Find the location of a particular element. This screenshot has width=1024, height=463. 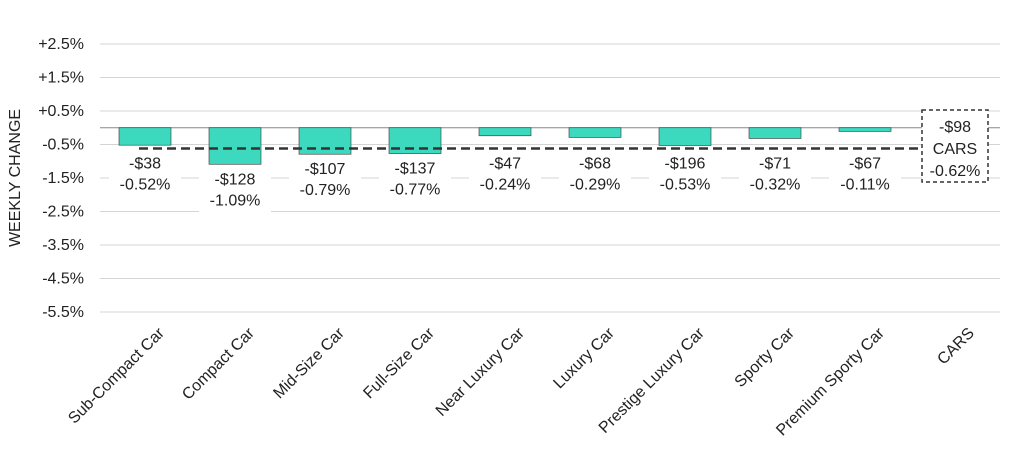

percent-label: -0.52% is located at coordinates (145, 185).